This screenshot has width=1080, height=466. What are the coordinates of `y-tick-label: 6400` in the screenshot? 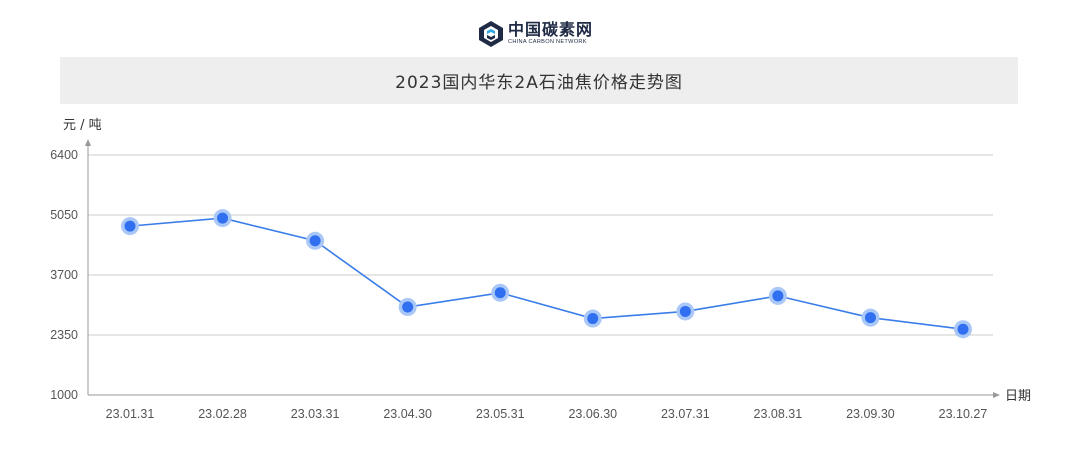 It's located at (64, 155).